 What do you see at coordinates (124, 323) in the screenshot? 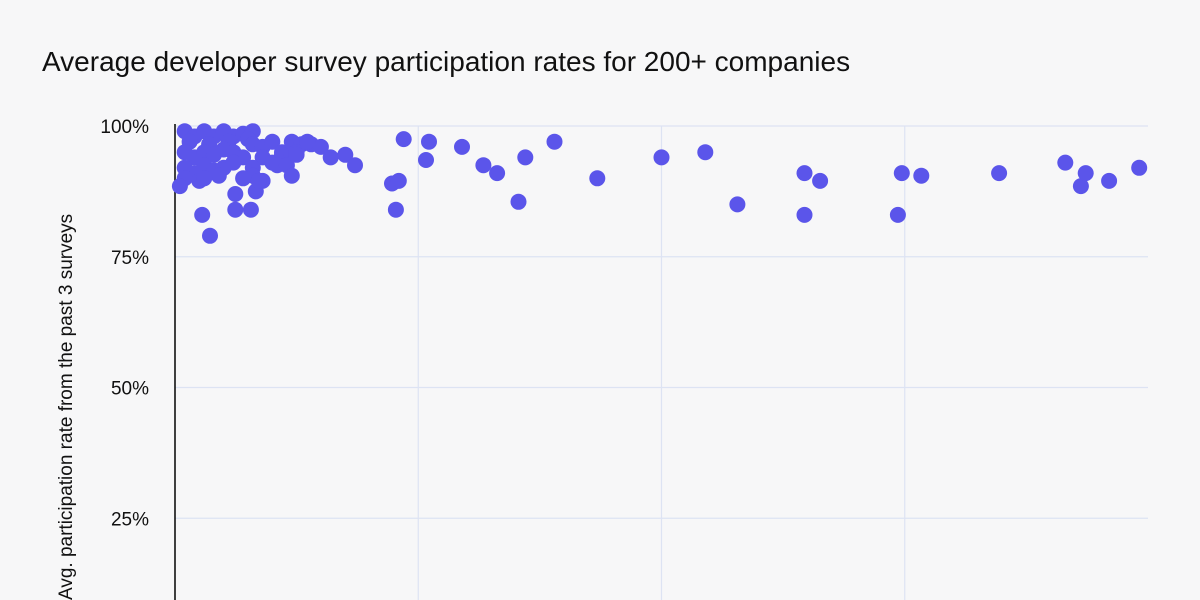
I see `y-tick-labels: 25% 50% 75% 100%` at bounding box center [124, 323].